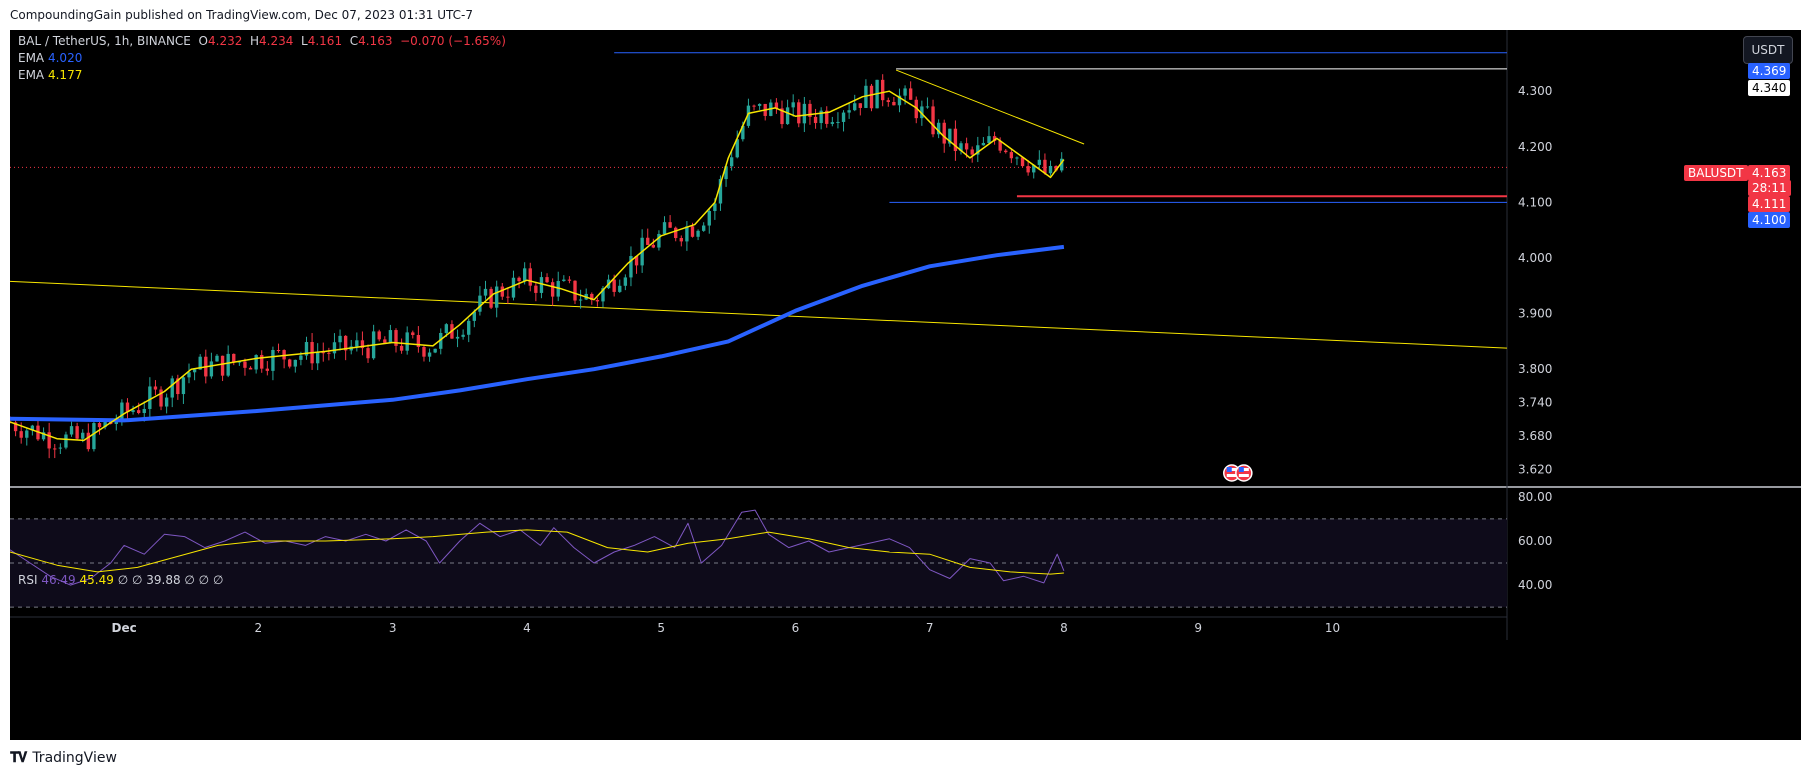  I want to click on countdown-pill: 28:11, so click(1769, 188).